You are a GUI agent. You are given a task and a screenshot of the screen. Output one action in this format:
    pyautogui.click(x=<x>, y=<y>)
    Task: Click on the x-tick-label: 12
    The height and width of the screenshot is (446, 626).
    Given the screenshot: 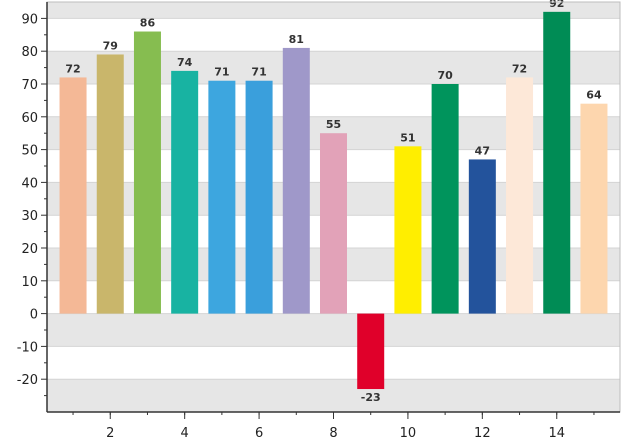 What is the action you would take?
    pyautogui.click(x=482, y=433)
    